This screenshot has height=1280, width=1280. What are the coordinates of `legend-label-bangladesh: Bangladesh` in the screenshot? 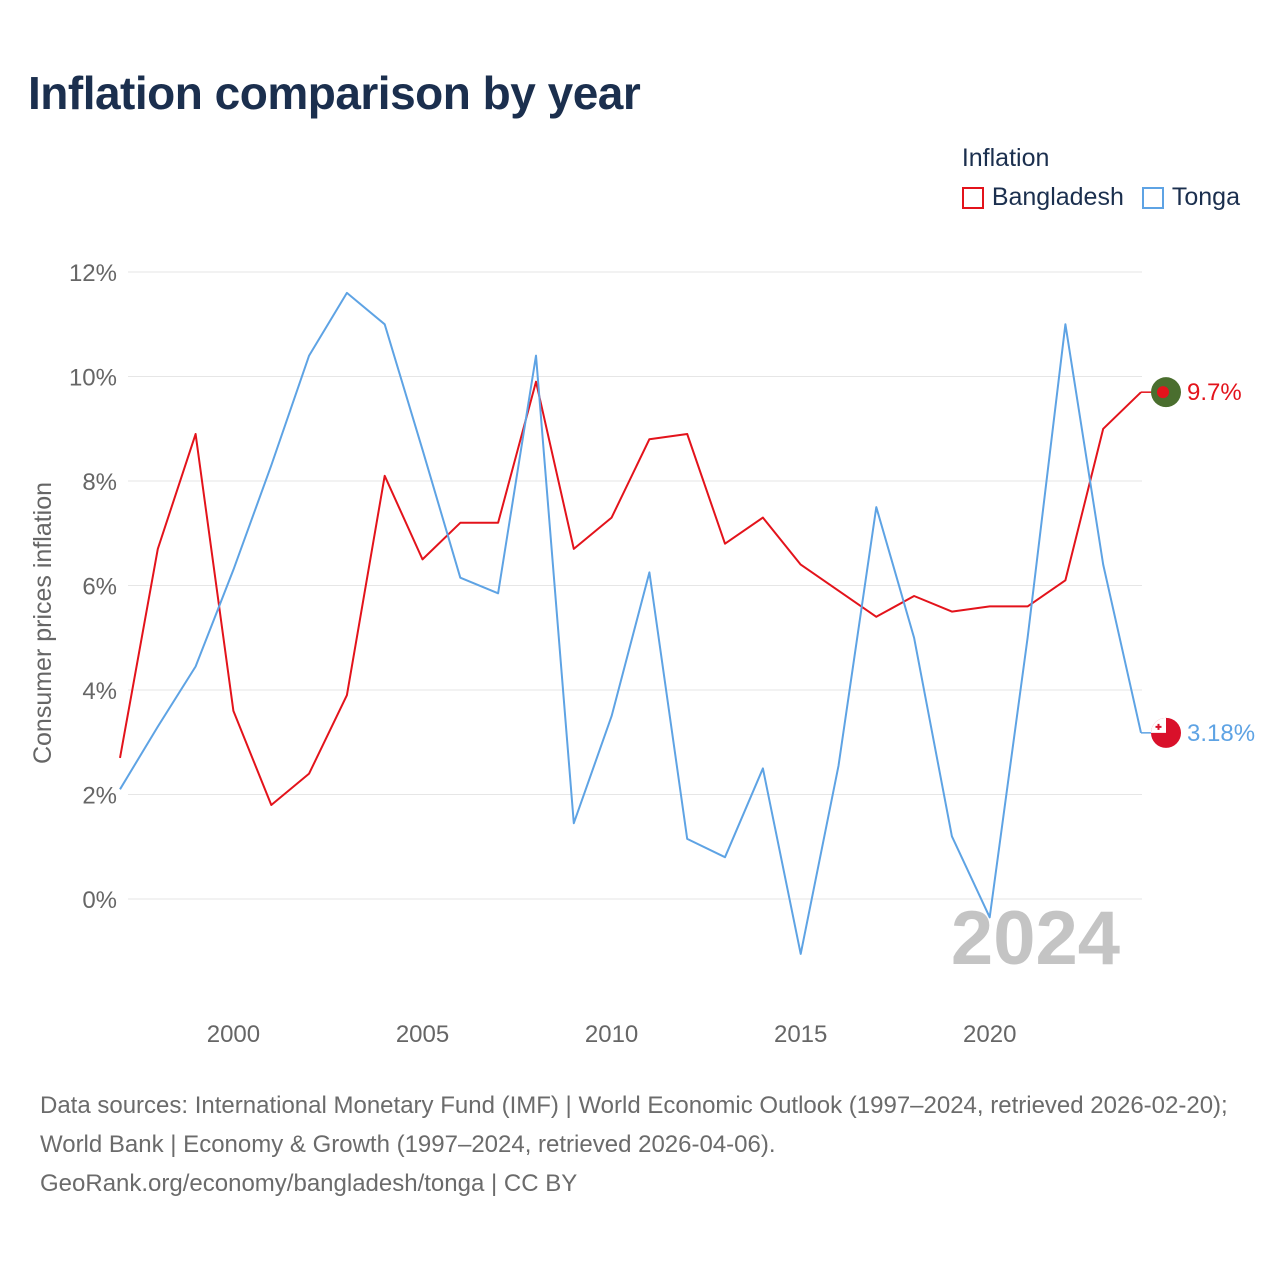 It's located at (1057, 197).